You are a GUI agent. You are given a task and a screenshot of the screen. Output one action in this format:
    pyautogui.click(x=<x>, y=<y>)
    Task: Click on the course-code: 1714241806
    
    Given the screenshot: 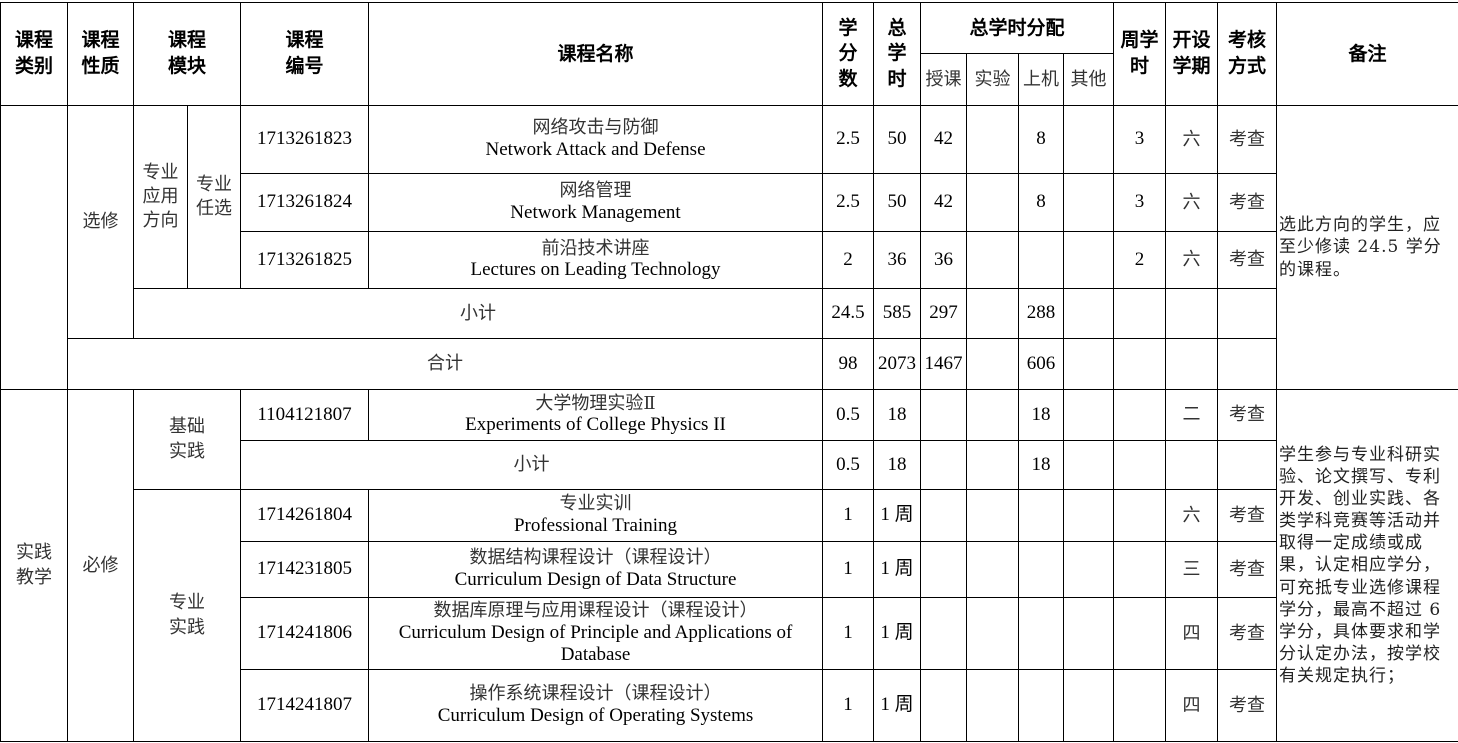 What is the action you would take?
    pyautogui.click(x=305, y=634)
    